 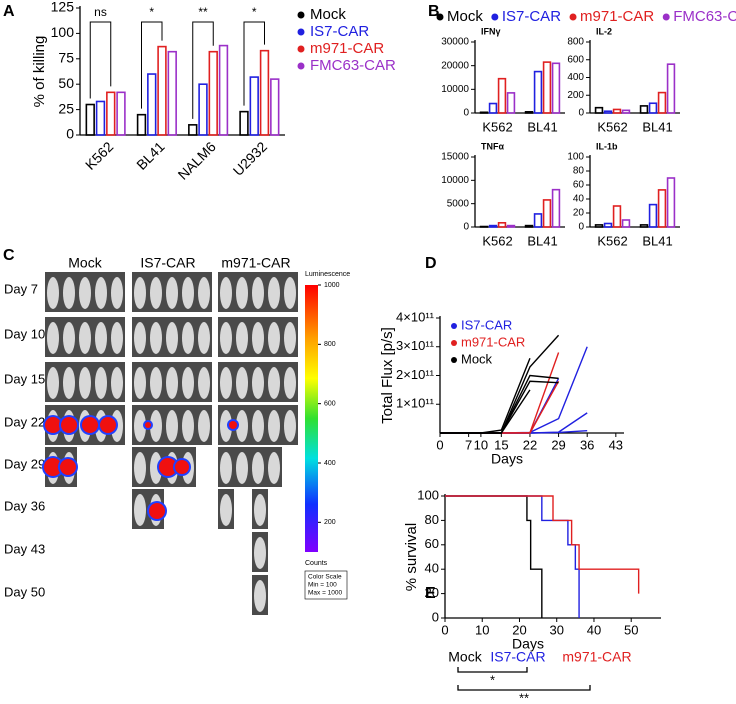 I want to click on x-tick-label: 15, so click(x=501, y=444).